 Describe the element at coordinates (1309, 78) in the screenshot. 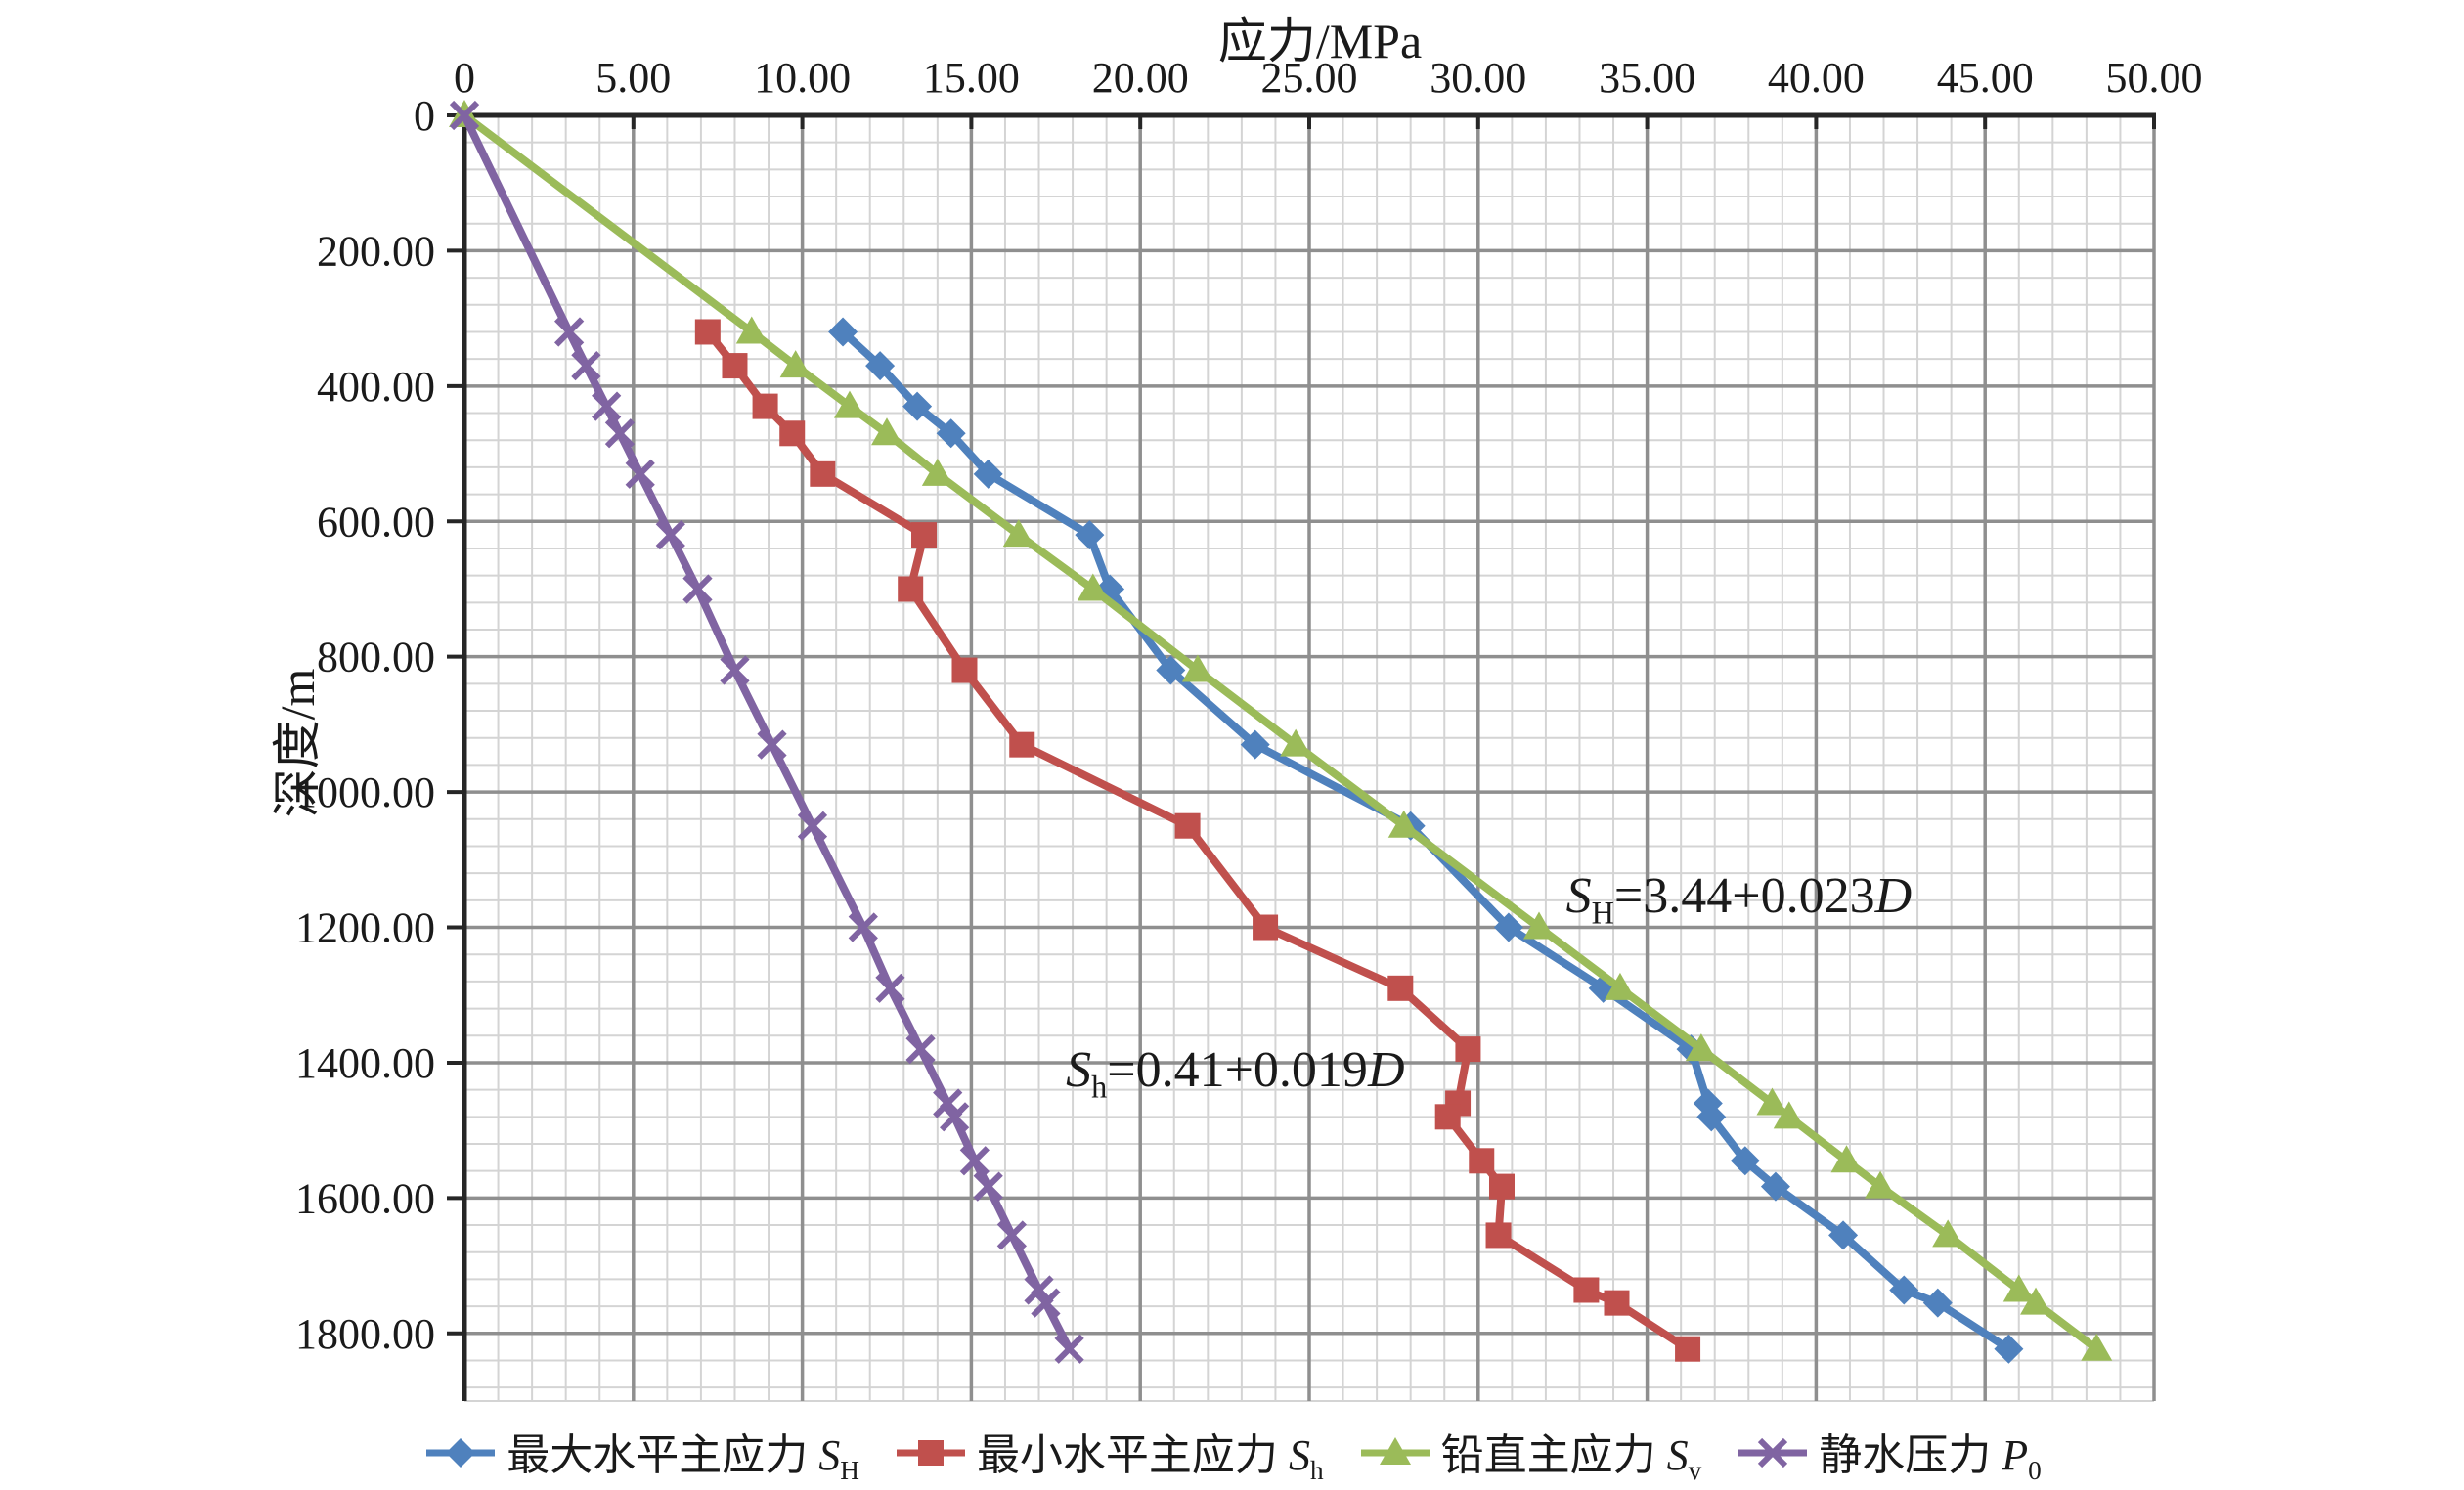

I see `x-tick-label: 25.00` at that location.